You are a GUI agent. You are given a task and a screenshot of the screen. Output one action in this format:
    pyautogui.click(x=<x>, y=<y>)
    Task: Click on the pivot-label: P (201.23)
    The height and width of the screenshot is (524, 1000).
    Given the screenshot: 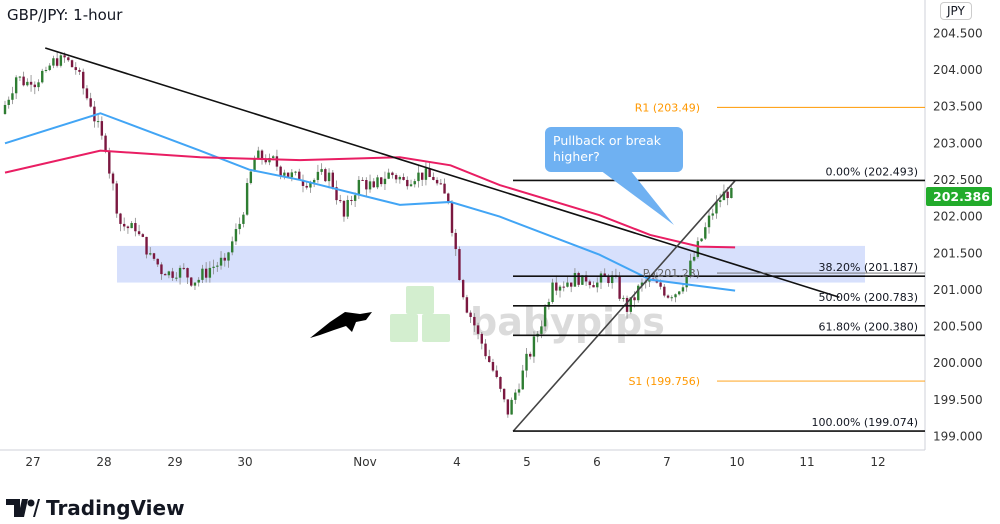 What is the action you would take?
    pyautogui.click(x=671, y=273)
    